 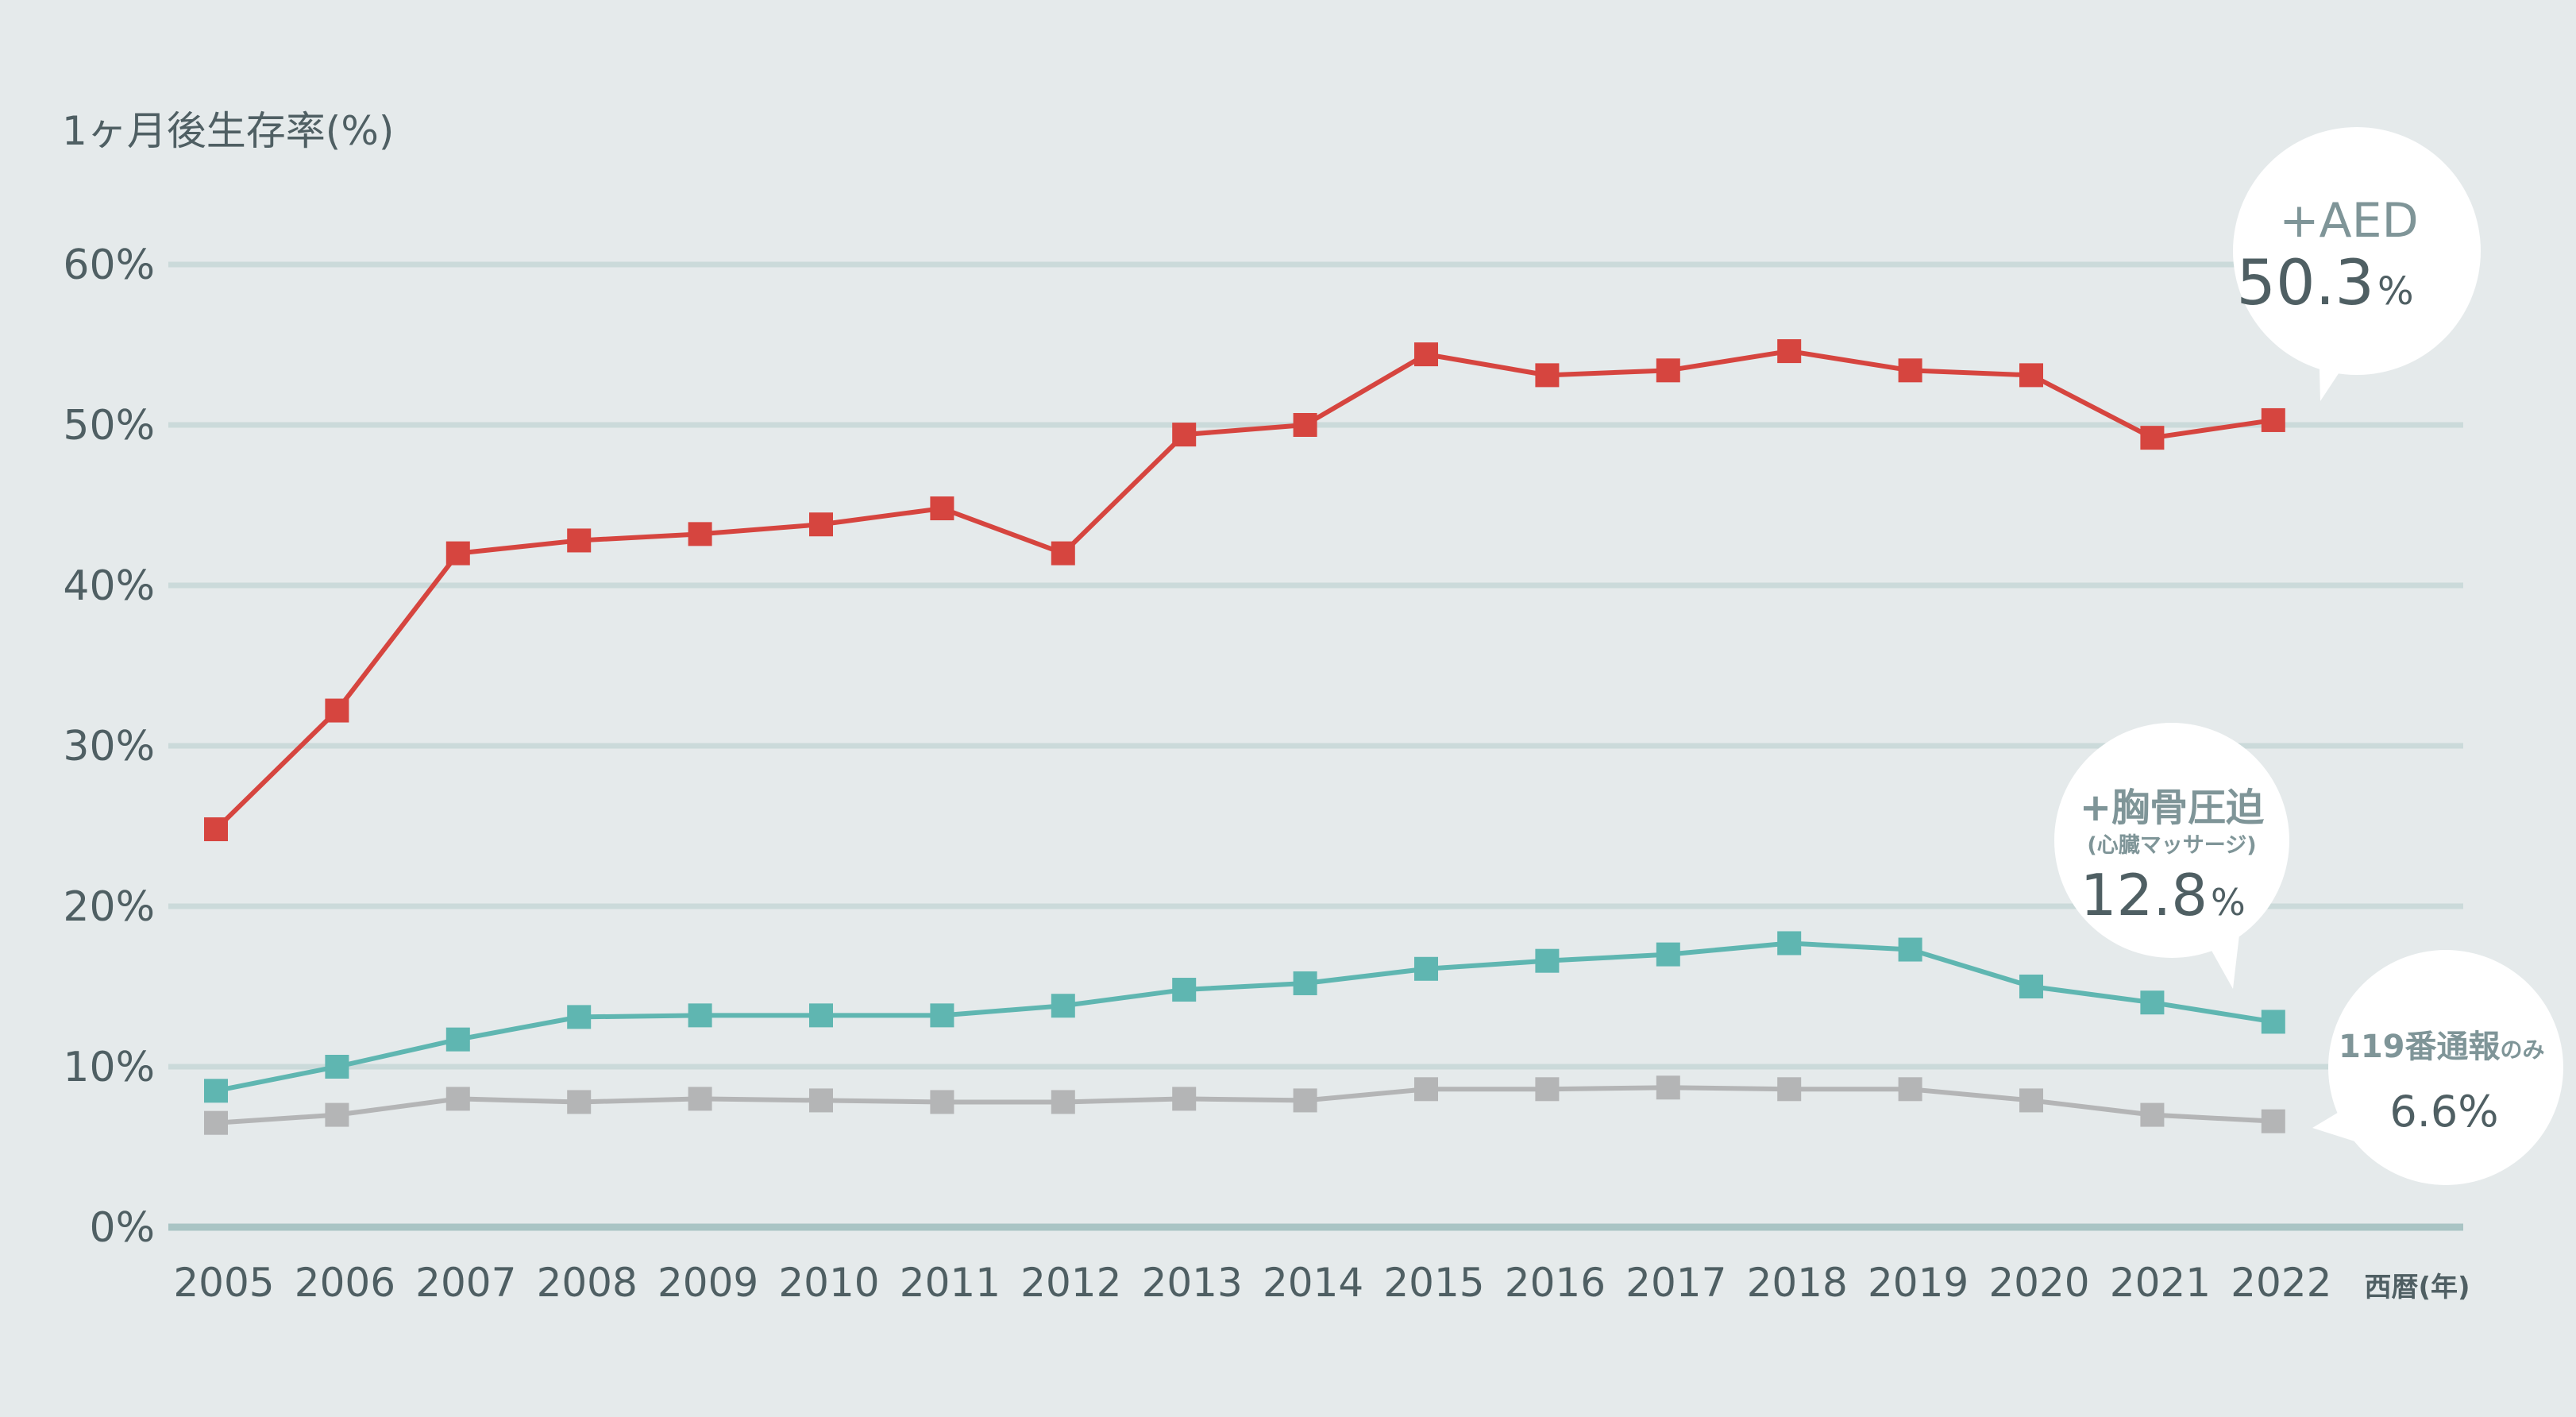 I want to click on y-axis-label: 1ヶ月後生存率(%), so click(x=228, y=131).